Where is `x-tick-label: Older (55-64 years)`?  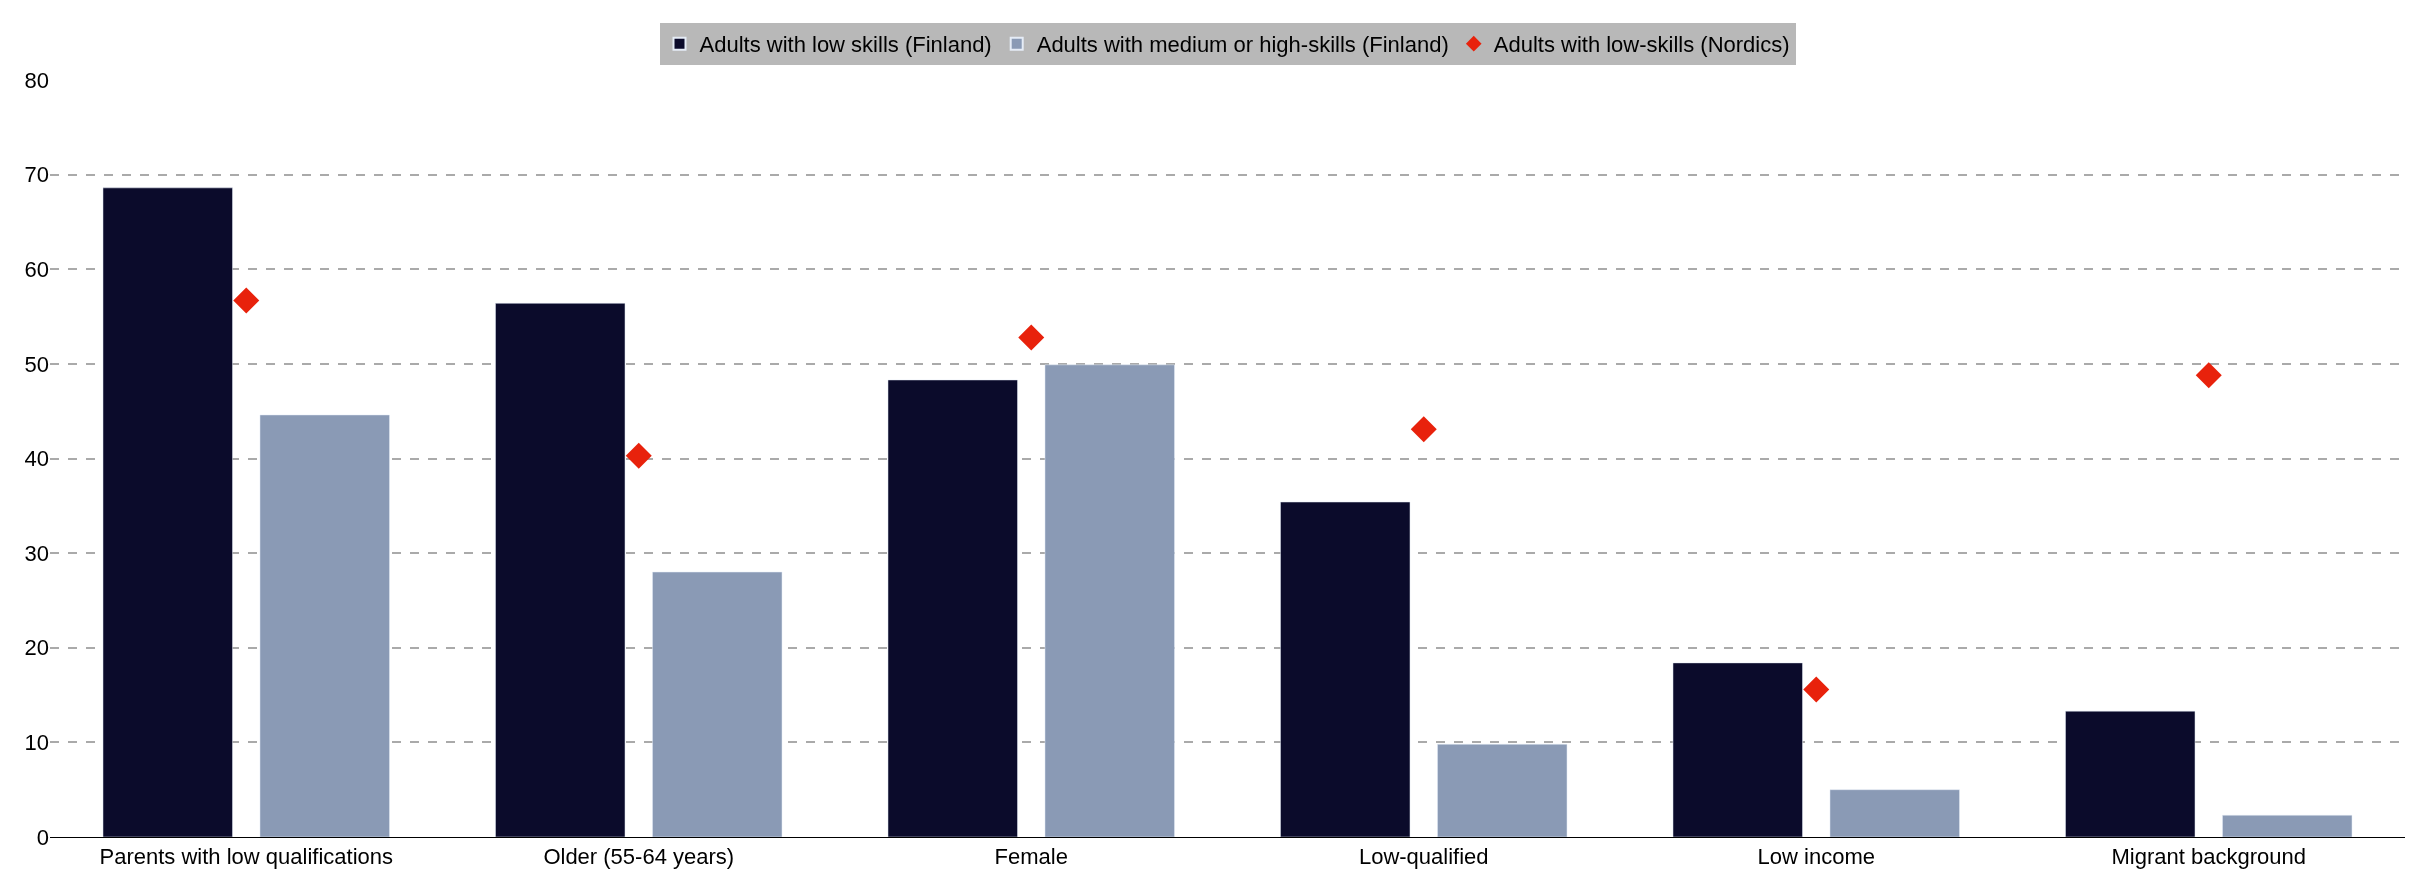
x-tick-label: Older (55-64 years) is located at coordinates (639, 857).